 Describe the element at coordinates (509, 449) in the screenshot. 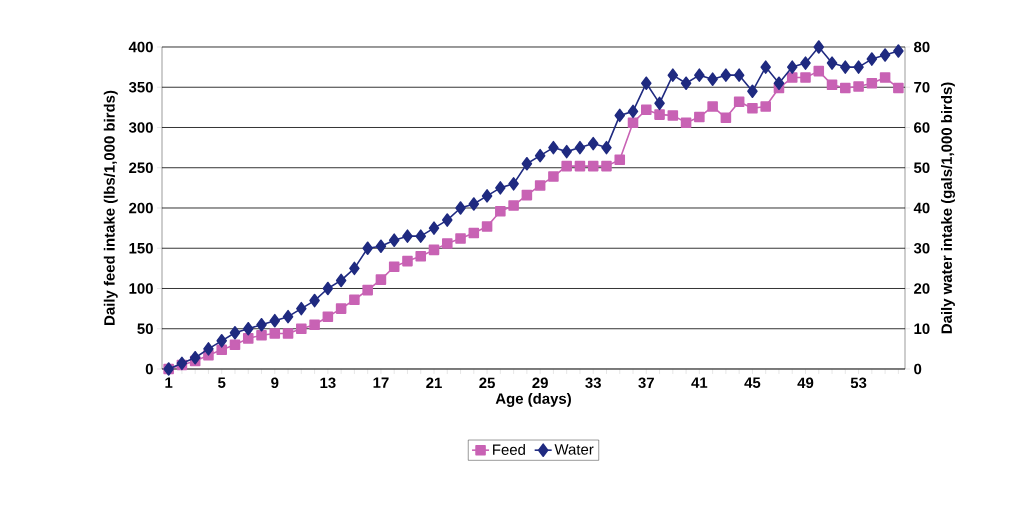

I see `legend-label: Feed` at that location.